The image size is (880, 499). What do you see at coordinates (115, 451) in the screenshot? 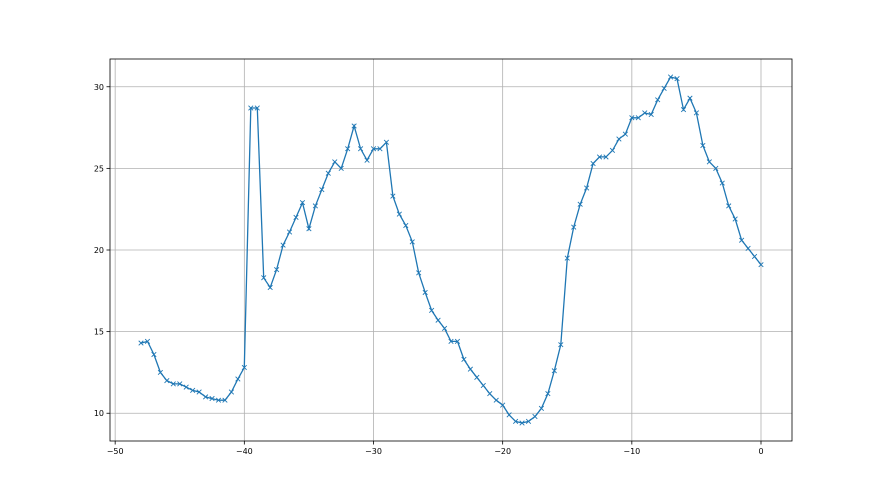
I see `x-tick-label: −50` at bounding box center [115, 451].